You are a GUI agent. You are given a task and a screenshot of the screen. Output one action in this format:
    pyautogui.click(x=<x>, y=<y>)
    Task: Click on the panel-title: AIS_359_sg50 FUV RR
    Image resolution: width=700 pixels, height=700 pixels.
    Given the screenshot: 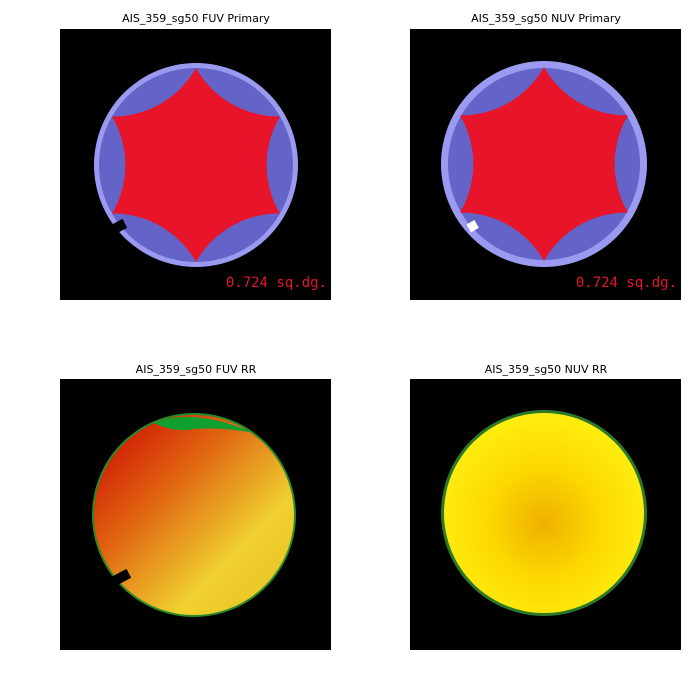 What is the action you would take?
    pyautogui.click(x=196, y=369)
    